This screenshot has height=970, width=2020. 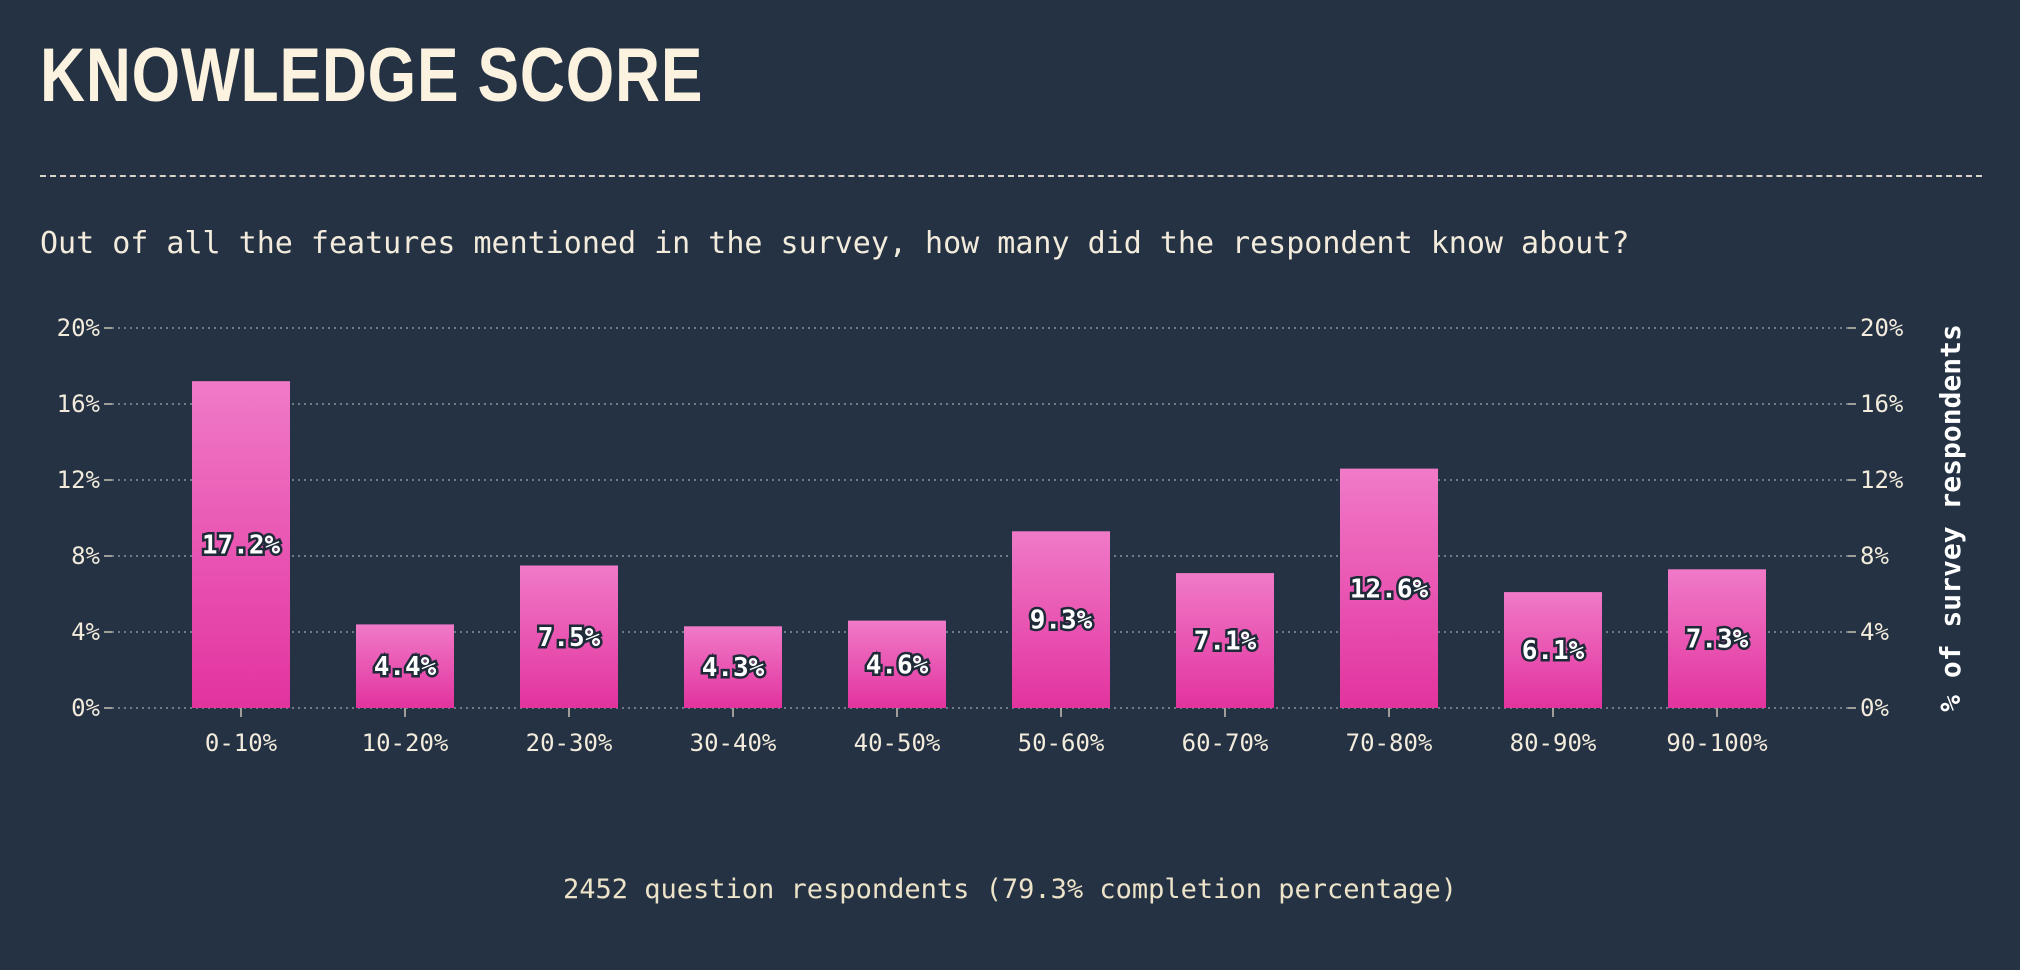 I want to click on bar-value-label: 6.1%, so click(x=1553, y=651).